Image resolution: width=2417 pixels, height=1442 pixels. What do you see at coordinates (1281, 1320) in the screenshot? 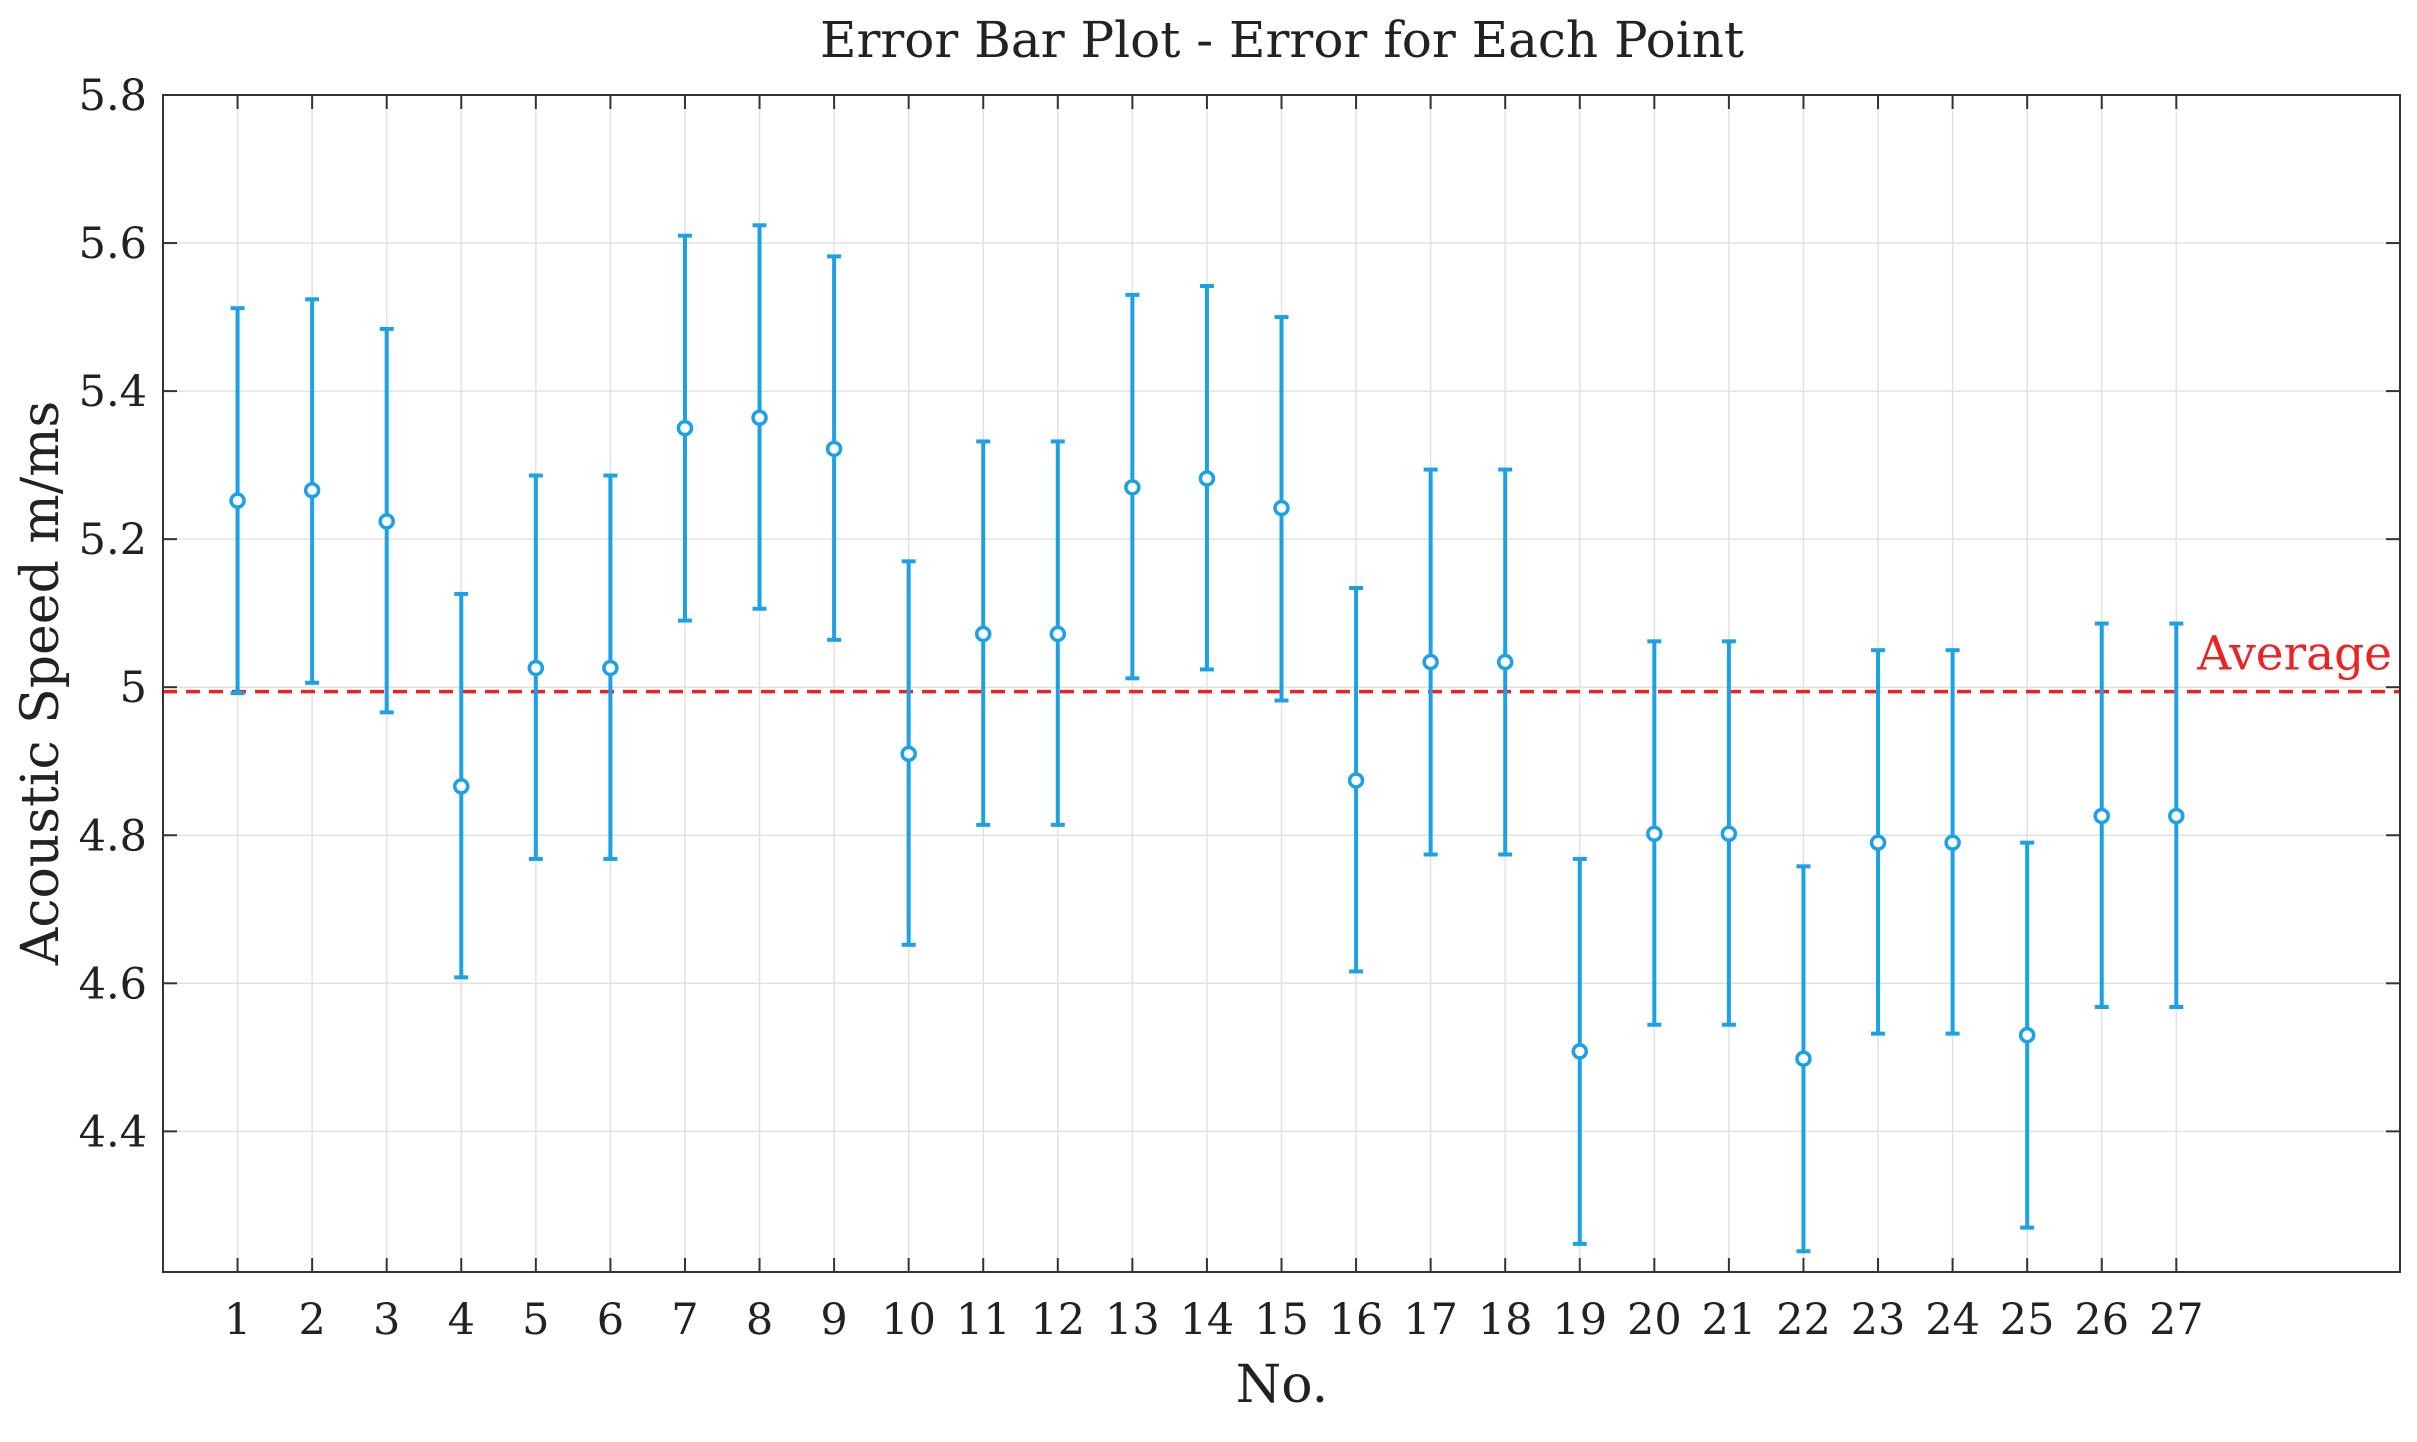
I see `x-tick-label: 15` at bounding box center [1281, 1320].